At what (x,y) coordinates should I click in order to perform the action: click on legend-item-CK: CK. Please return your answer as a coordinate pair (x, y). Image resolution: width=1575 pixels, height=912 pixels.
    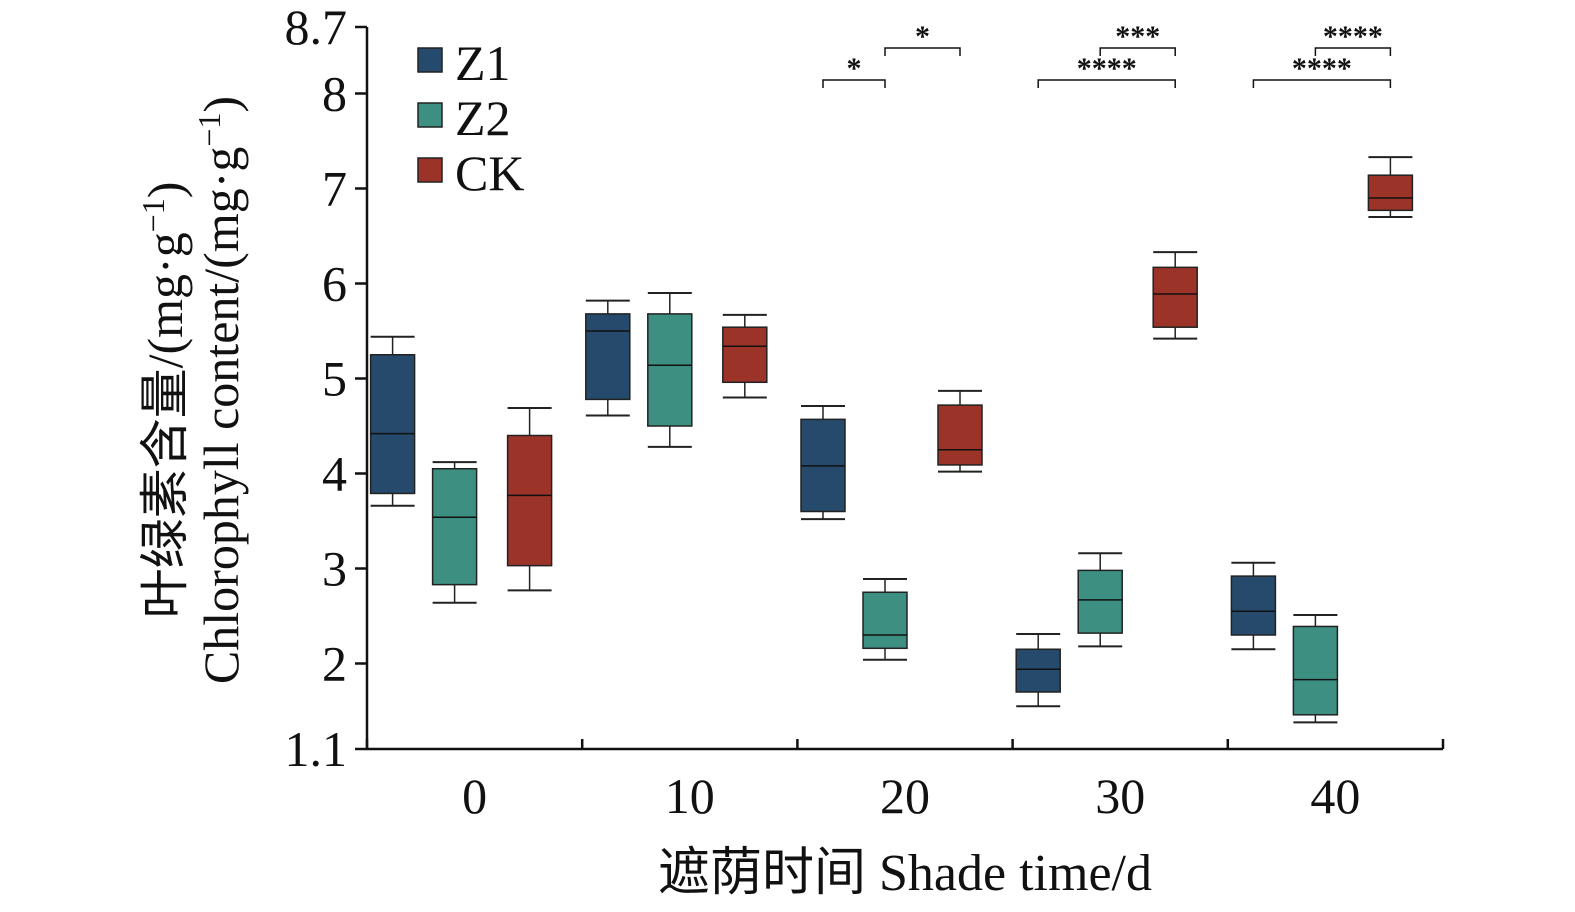
    Looking at the image, I should click on (470, 173).